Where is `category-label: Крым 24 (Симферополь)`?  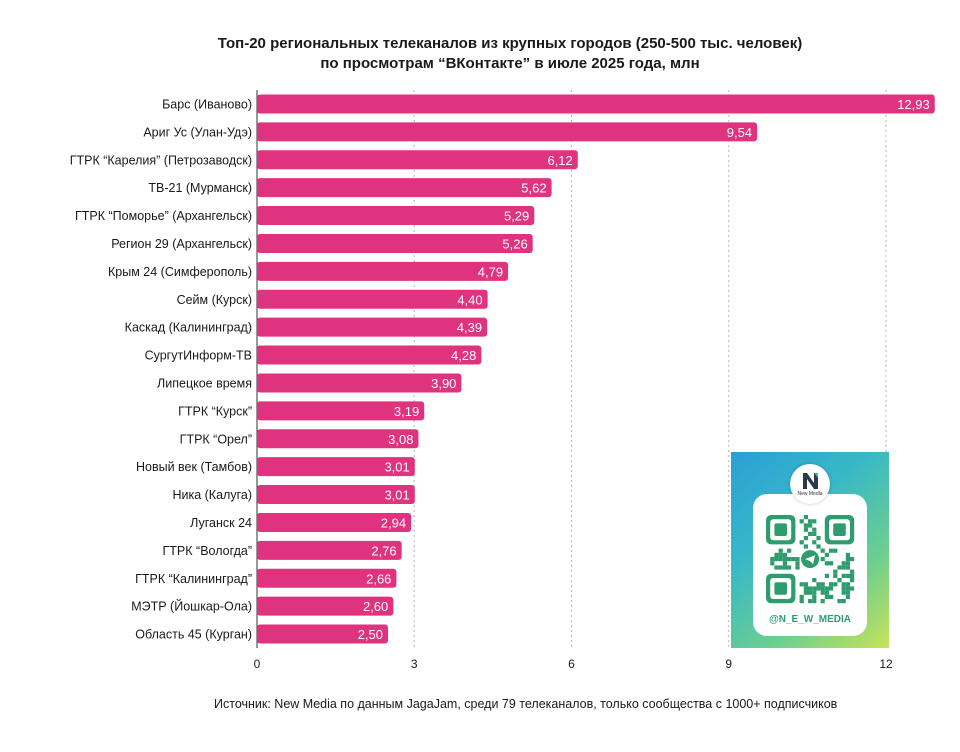 category-label: Крым 24 (Симферополь) is located at coordinates (180, 272).